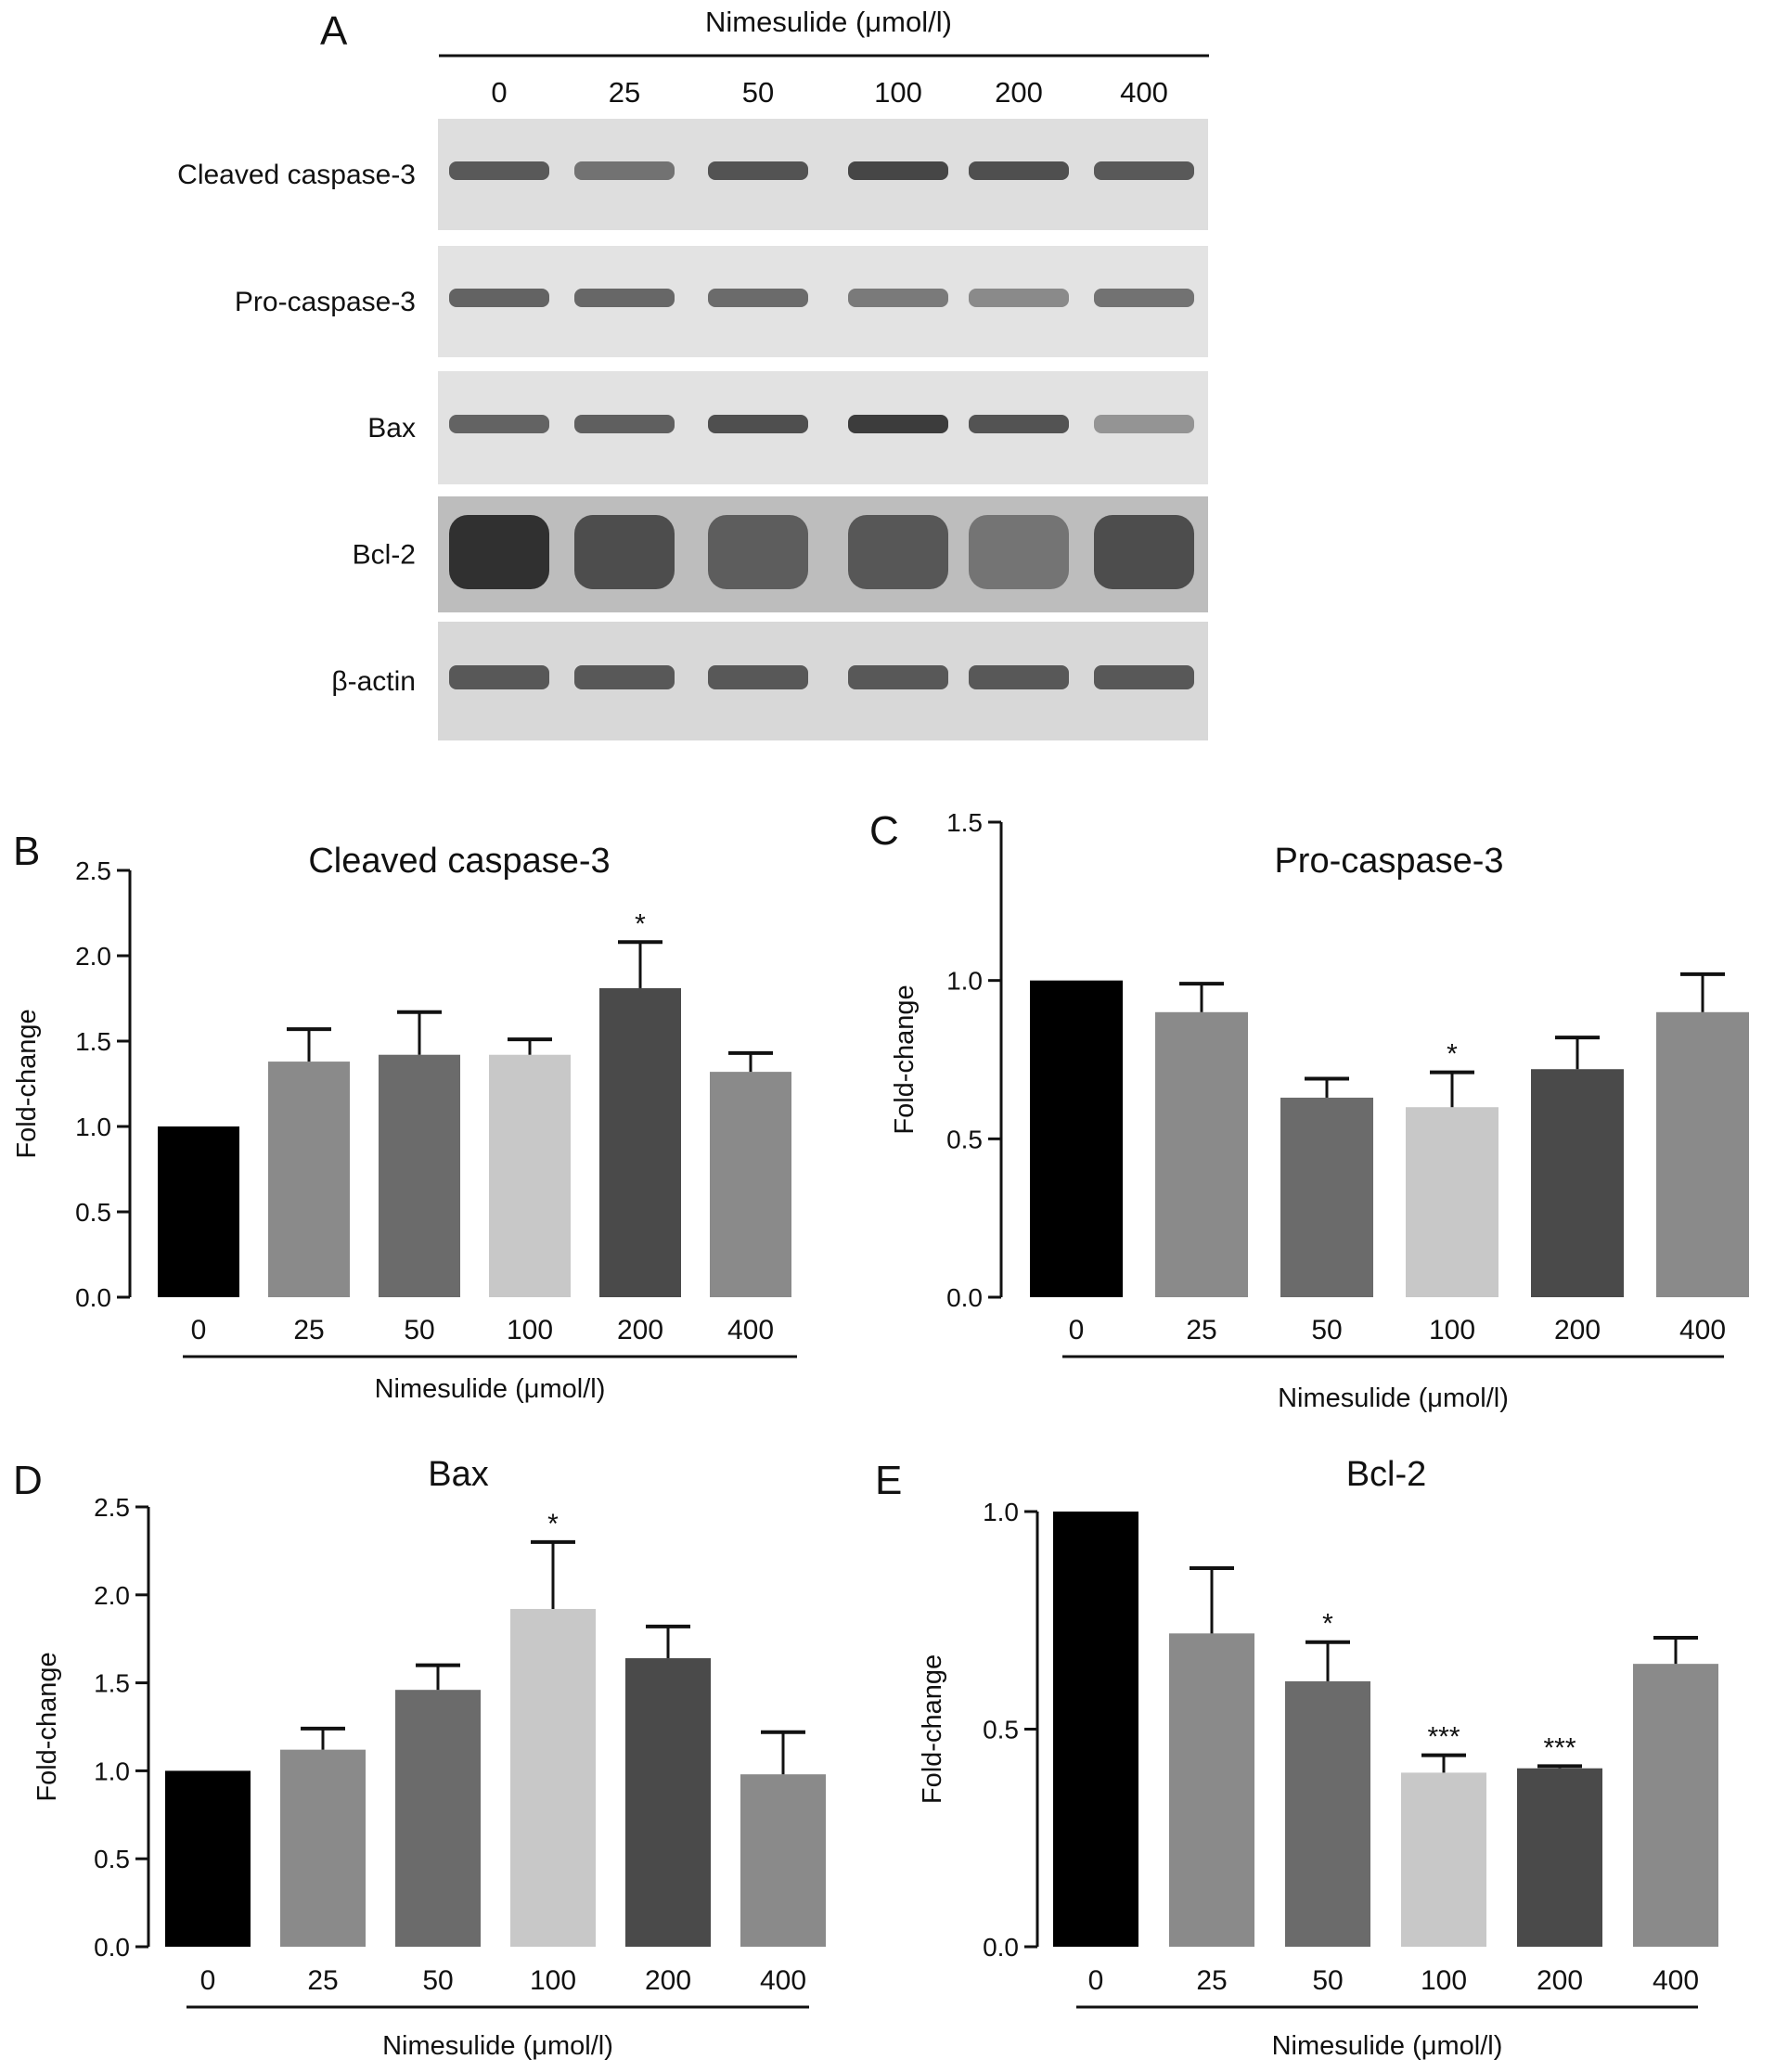  Describe the element at coordinates (26, 851) in the screenshot. I see `panel-letter: B` at that location.